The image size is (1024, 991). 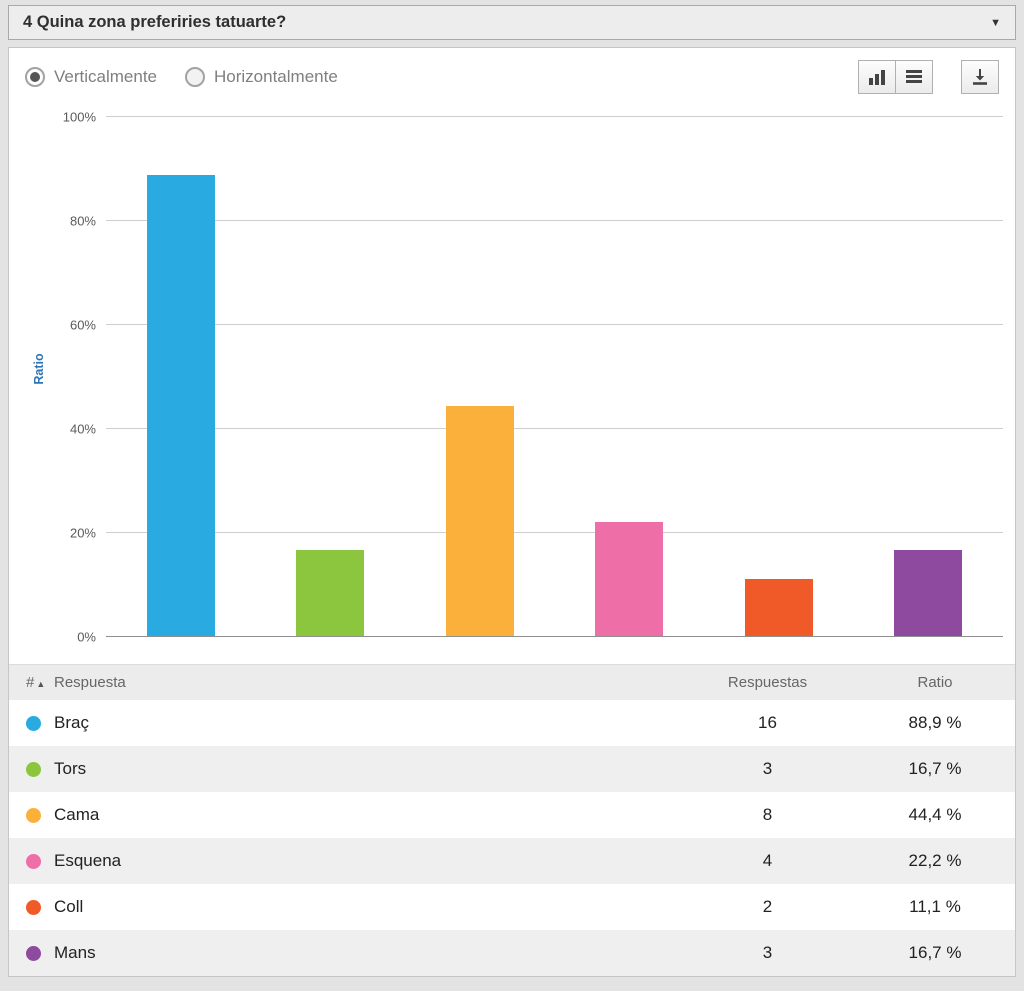 I want to click on response-count: 16, so click(x=767, y=722).